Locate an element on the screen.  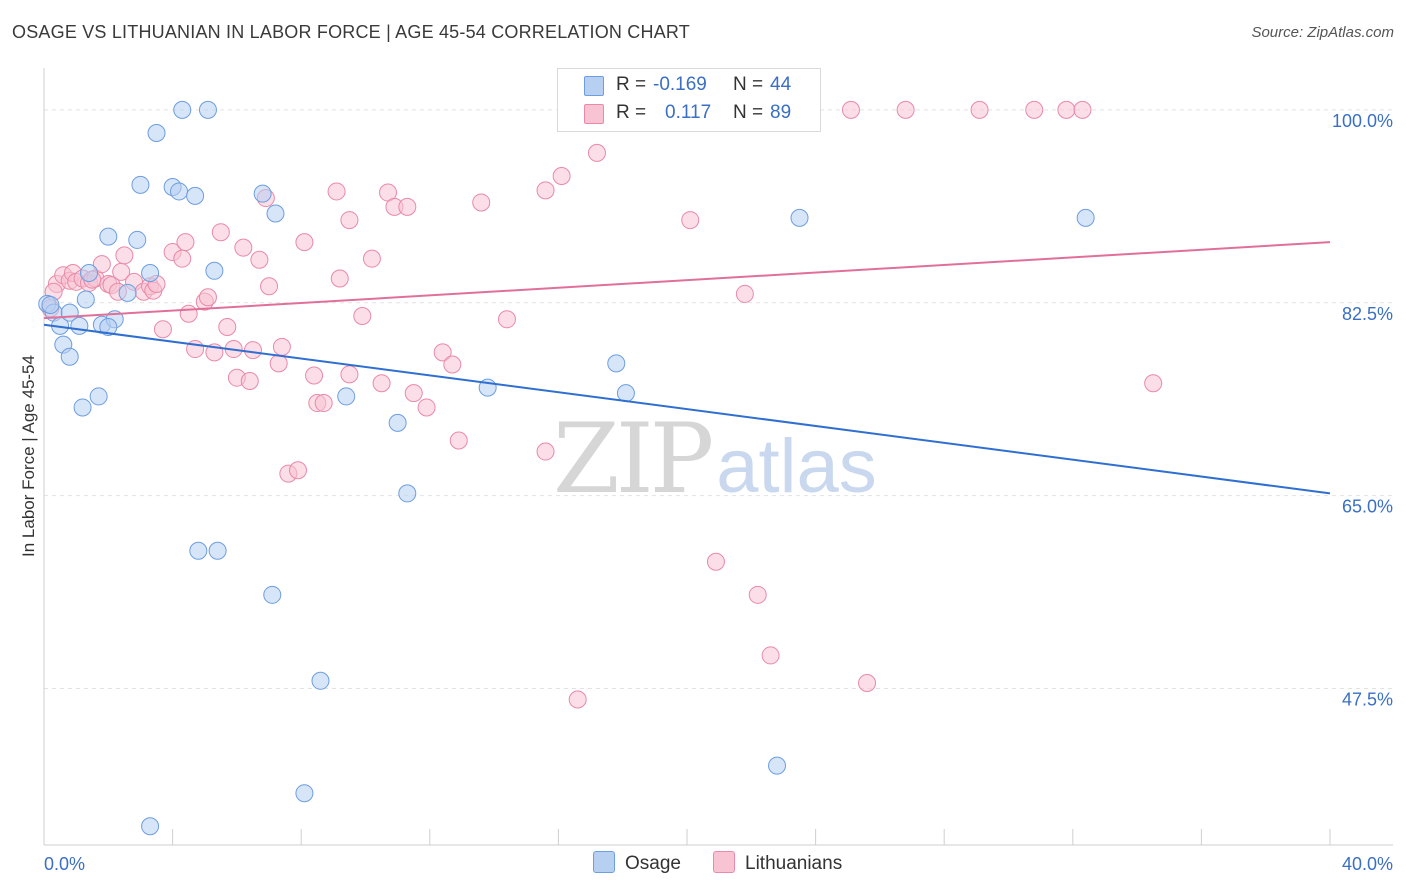
legend-item-lithuanians: Lithuanians is located at coordinates (777, 863).